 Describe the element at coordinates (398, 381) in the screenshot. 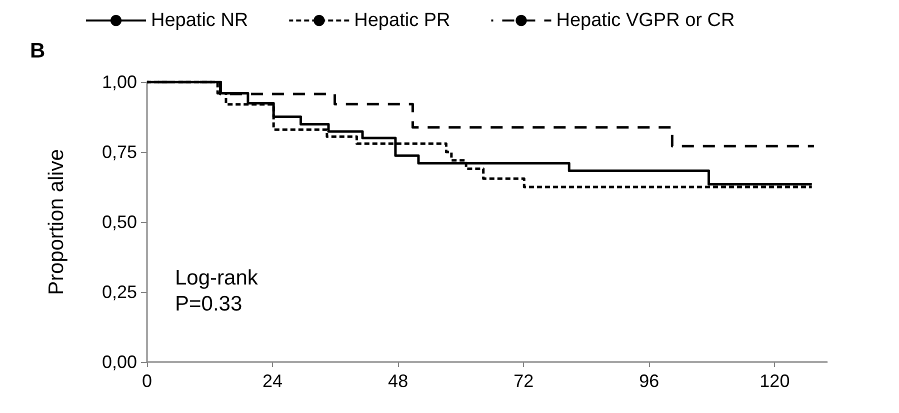

I see `x-tick-label: 48` at that location.